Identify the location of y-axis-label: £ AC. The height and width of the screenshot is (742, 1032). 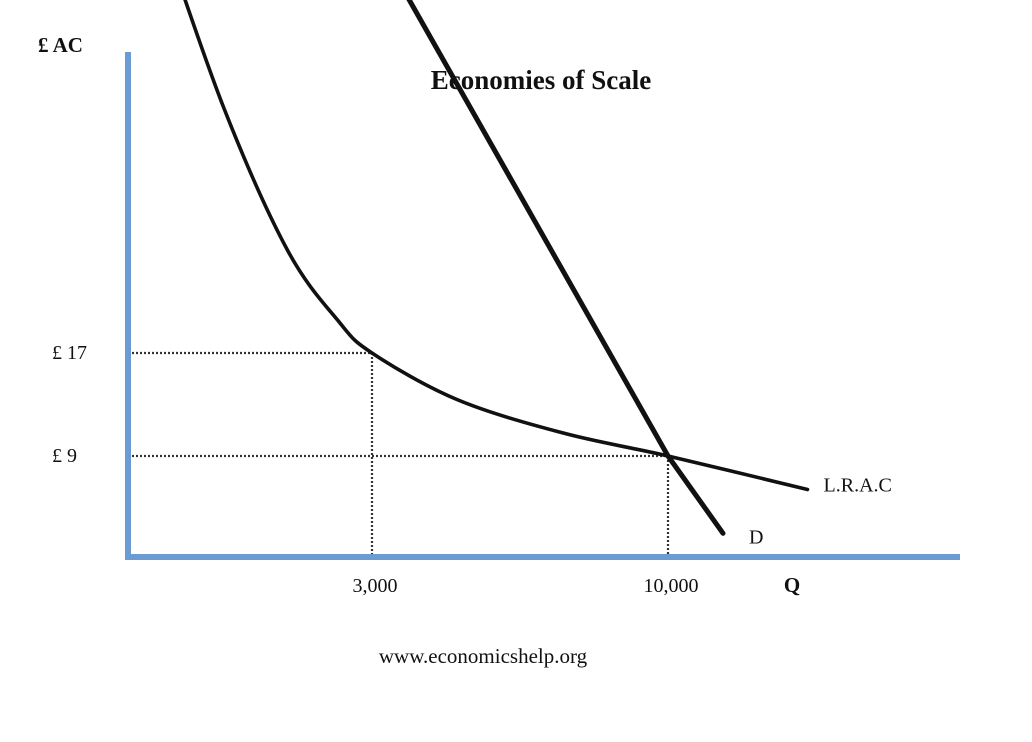
(60, 45).